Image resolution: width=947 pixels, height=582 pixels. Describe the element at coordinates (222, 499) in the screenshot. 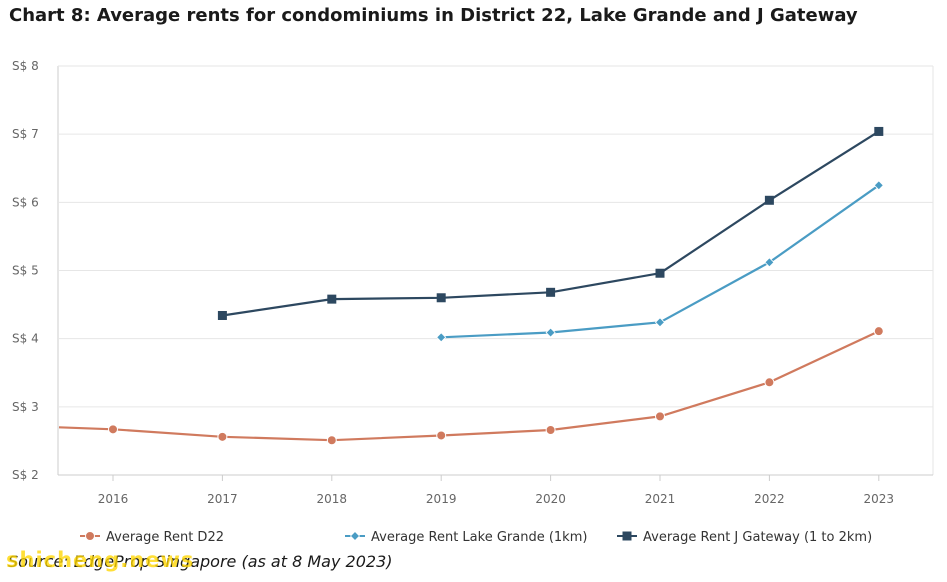

I see `x-tick-label: 2017` at that location.